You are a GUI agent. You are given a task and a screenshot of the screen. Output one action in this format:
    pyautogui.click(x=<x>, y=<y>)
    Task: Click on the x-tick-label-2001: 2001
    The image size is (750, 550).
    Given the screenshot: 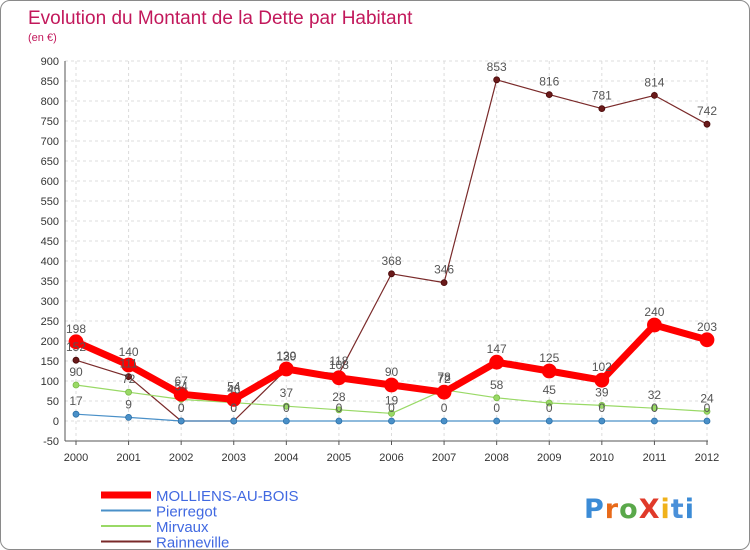 What is the action you would take?
    pyautogui.click(x=128, y=458)
    